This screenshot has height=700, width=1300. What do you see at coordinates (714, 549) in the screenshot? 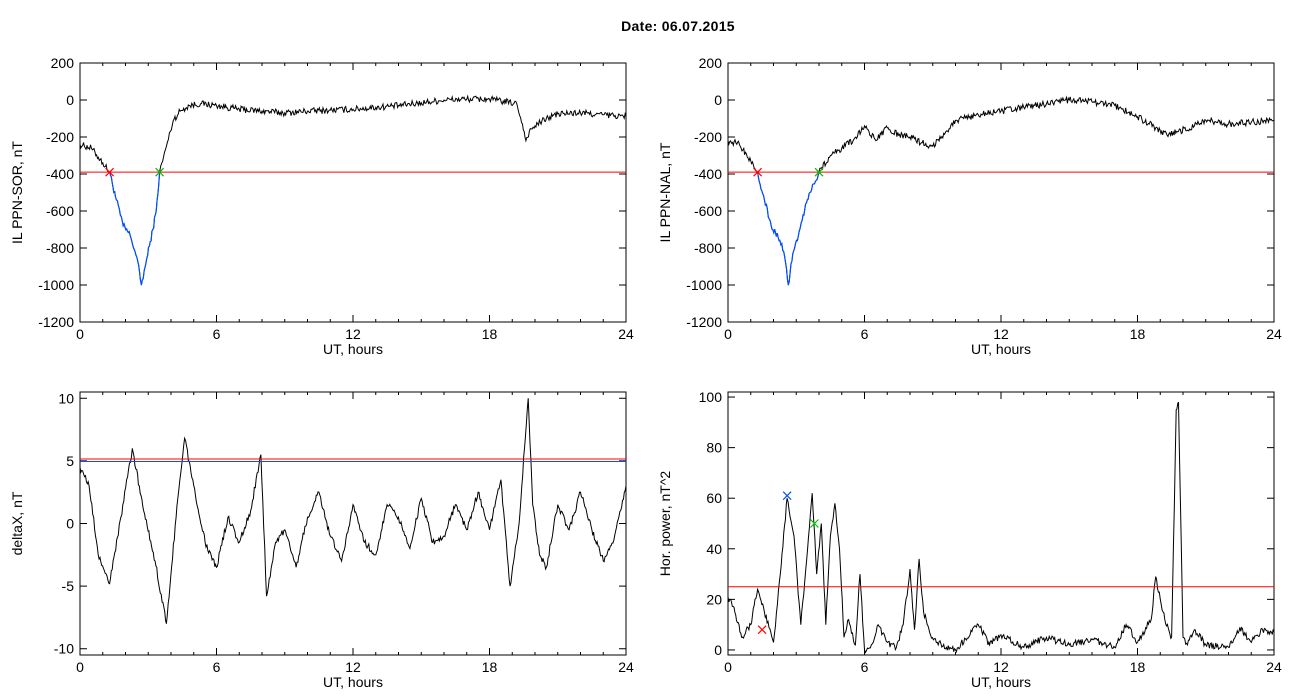
I see `y-tick-label: 40` at bounding box center [714, 549].